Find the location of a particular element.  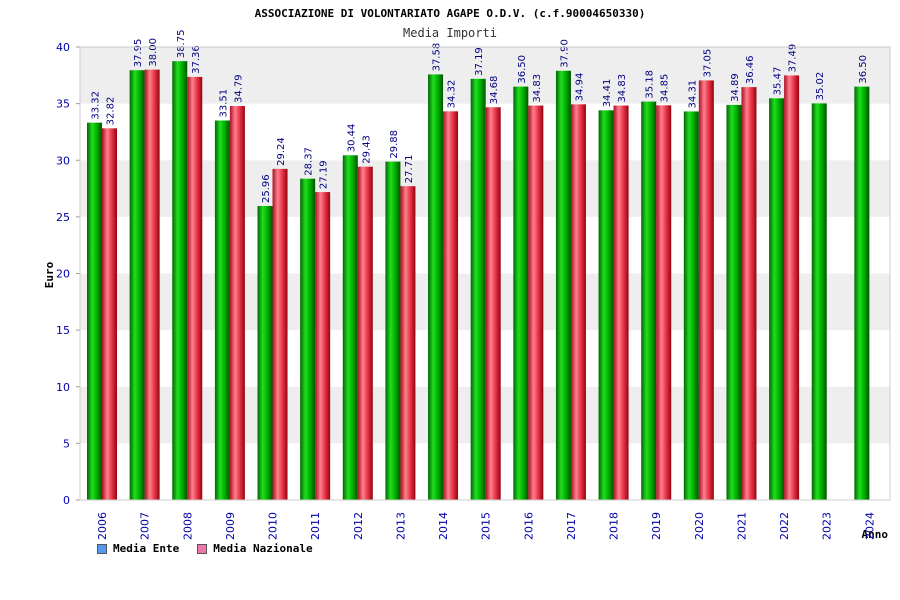

bar-value-label: 36.46 is located at coordinates (750, 69).